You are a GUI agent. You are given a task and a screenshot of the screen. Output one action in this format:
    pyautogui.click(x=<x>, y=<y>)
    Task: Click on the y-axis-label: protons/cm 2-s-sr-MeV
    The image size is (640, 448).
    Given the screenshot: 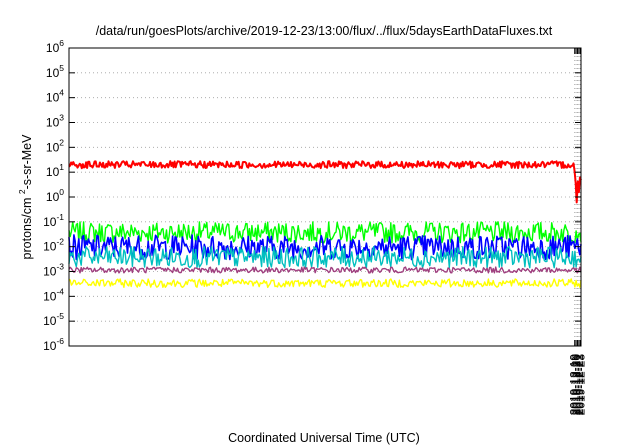 What is the action you would take?
    pyautogui.click(x=25, y=197)
    